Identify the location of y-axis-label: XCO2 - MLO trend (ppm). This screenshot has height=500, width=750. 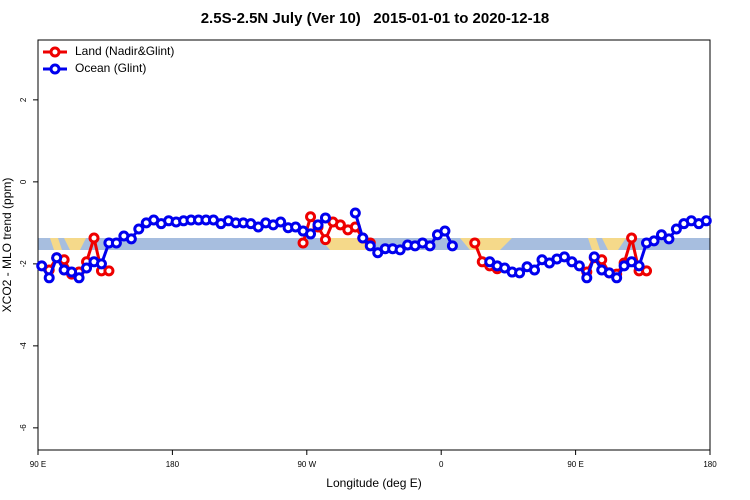
(7, 245).